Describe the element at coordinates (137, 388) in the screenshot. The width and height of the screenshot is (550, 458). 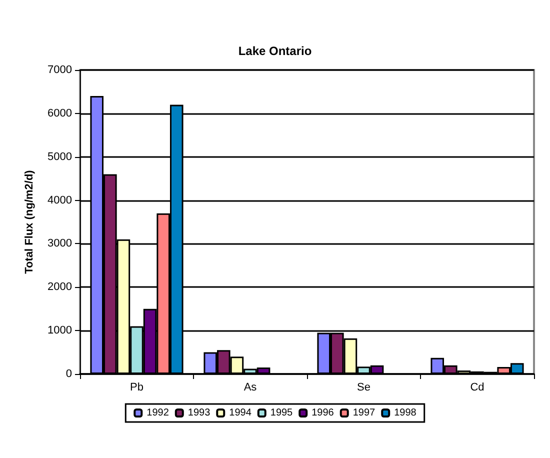
I see `x-tick-label: Pb` at that location.